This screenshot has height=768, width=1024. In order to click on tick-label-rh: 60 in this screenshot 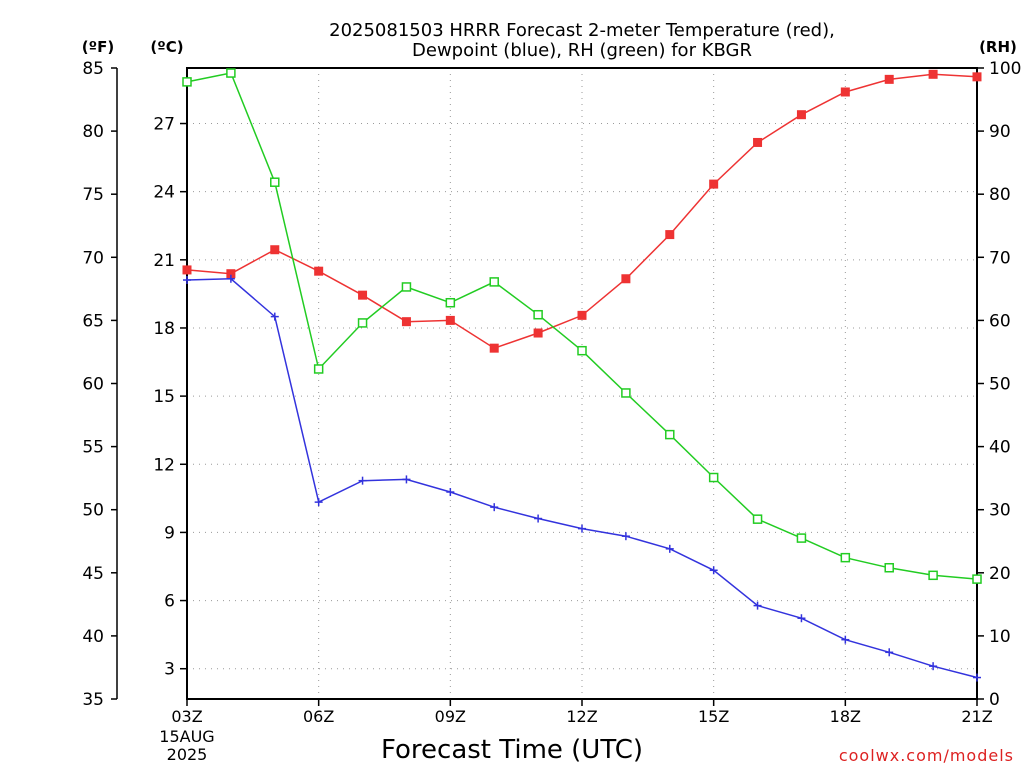, I will do `click(1000, 321)`.